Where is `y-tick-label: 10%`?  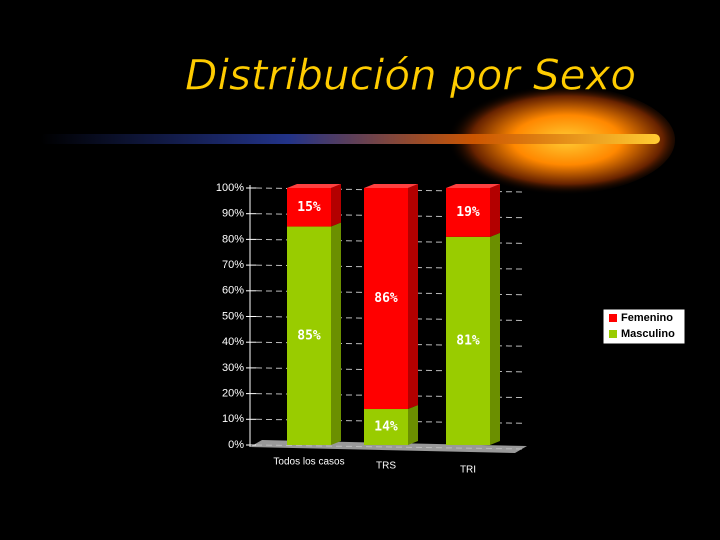 y-tick-label: 10% is located at coordinates (233, 419).